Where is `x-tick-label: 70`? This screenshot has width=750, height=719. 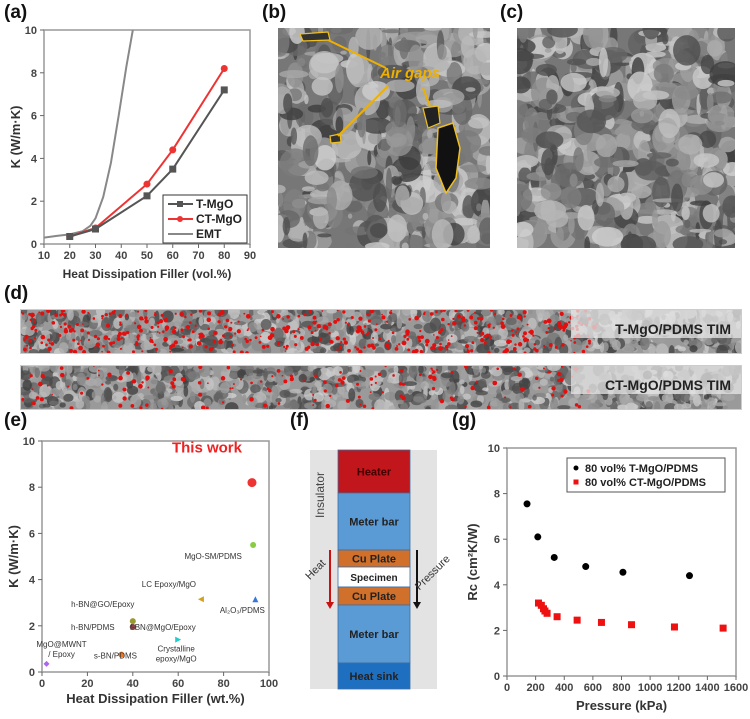
x-tick-label: 70 is located at coordinates (198, 256).